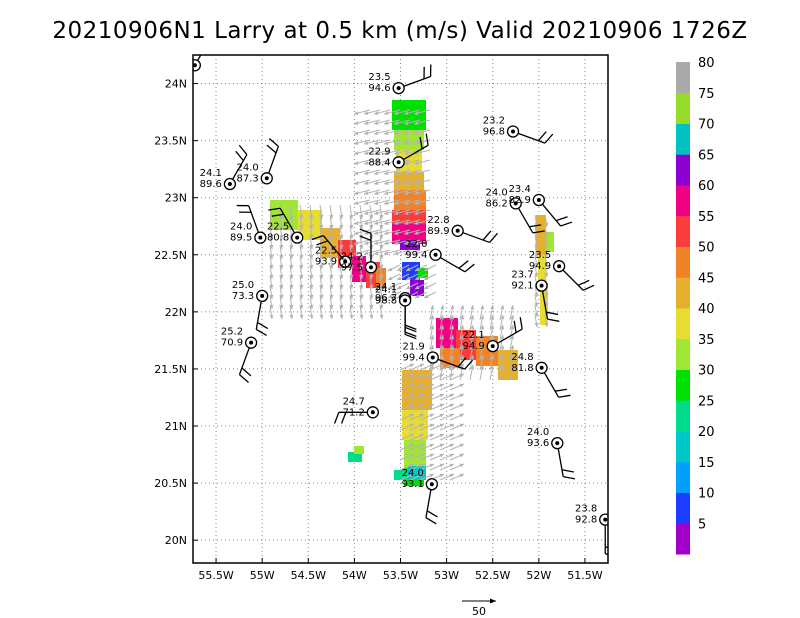  What do you see at coordinates (278, 227) in the screenshot?
I see `station-label-top: 22.5` at bounding box center [278, 227].